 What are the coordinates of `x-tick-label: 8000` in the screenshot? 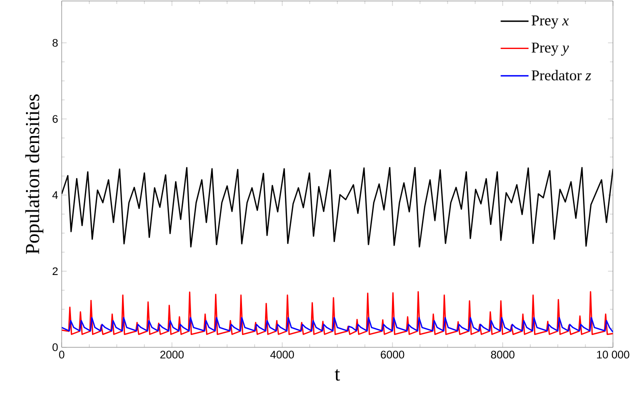 It's located at (502, 354).